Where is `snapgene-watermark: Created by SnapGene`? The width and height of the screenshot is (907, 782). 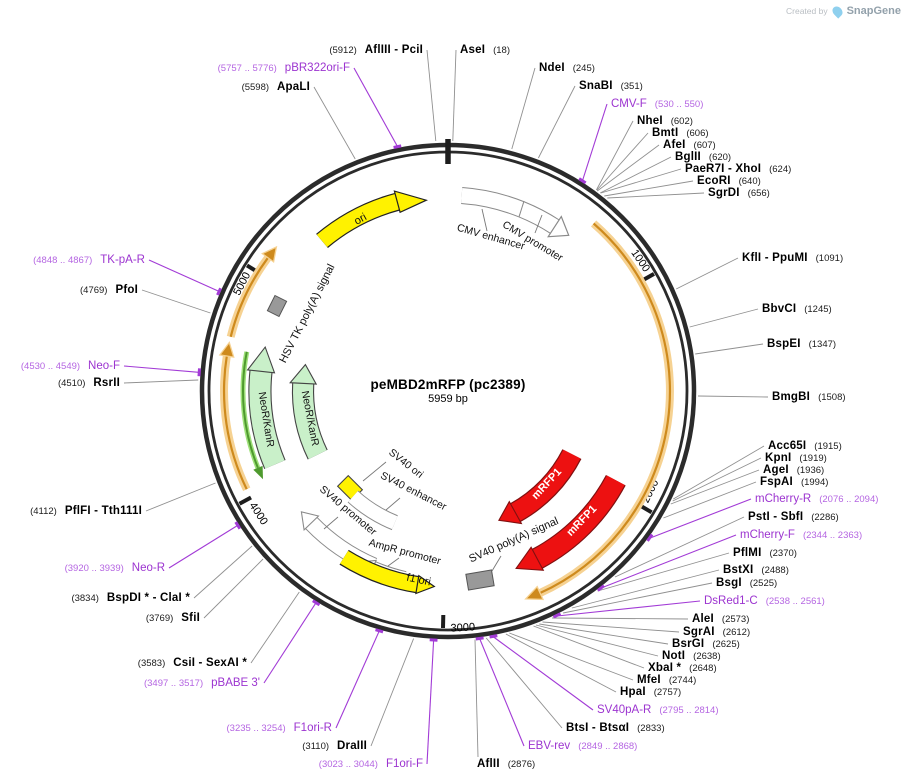 snapgene-watermark: Created by SnapGene is located at coordinates (843, 11).